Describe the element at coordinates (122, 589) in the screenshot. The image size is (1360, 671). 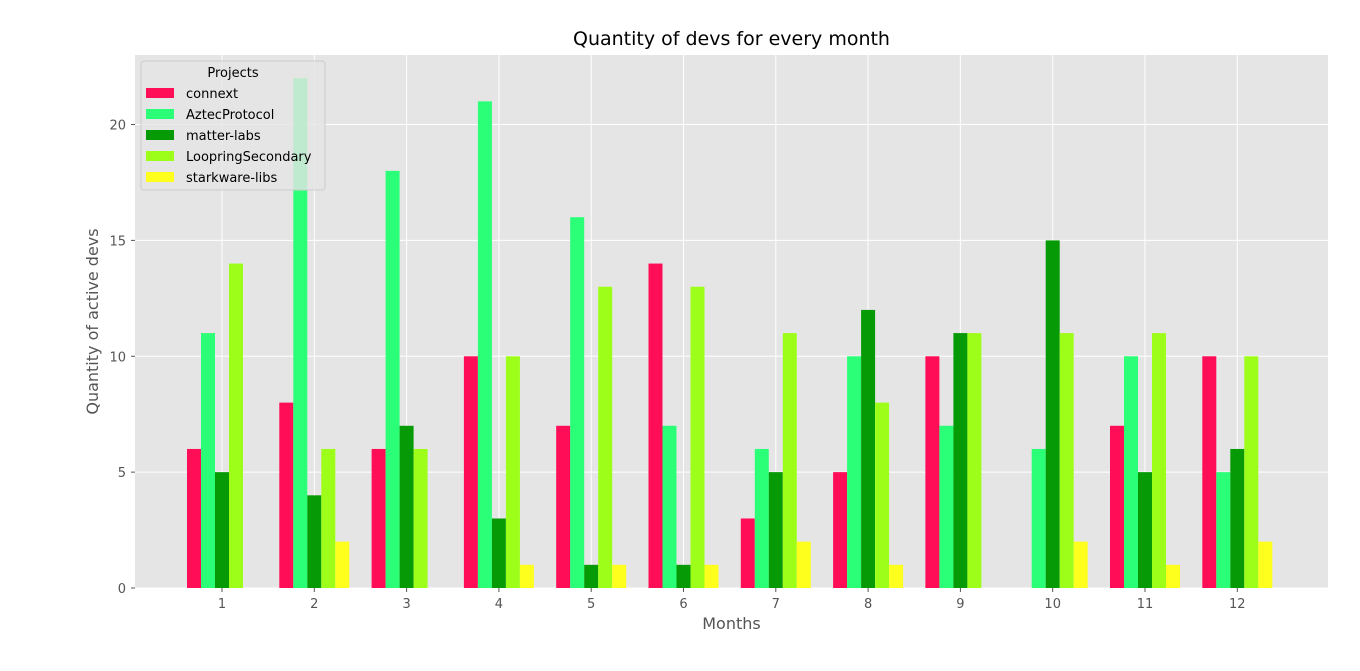
I see `y-tick-label: 0` at that location.